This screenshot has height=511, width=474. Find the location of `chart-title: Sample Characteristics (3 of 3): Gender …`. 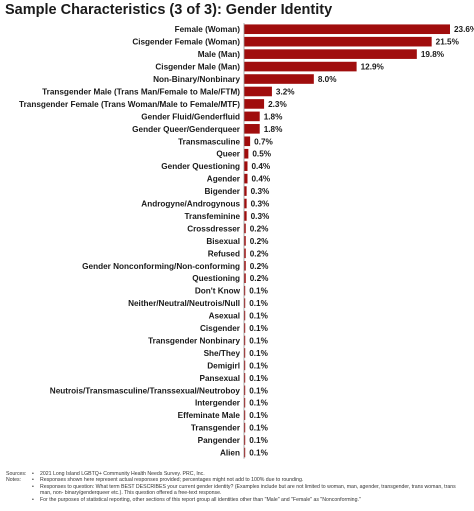

chart-title: Sample Characteristics (3 of 3): Gender … is located at coordinates (169, 10).